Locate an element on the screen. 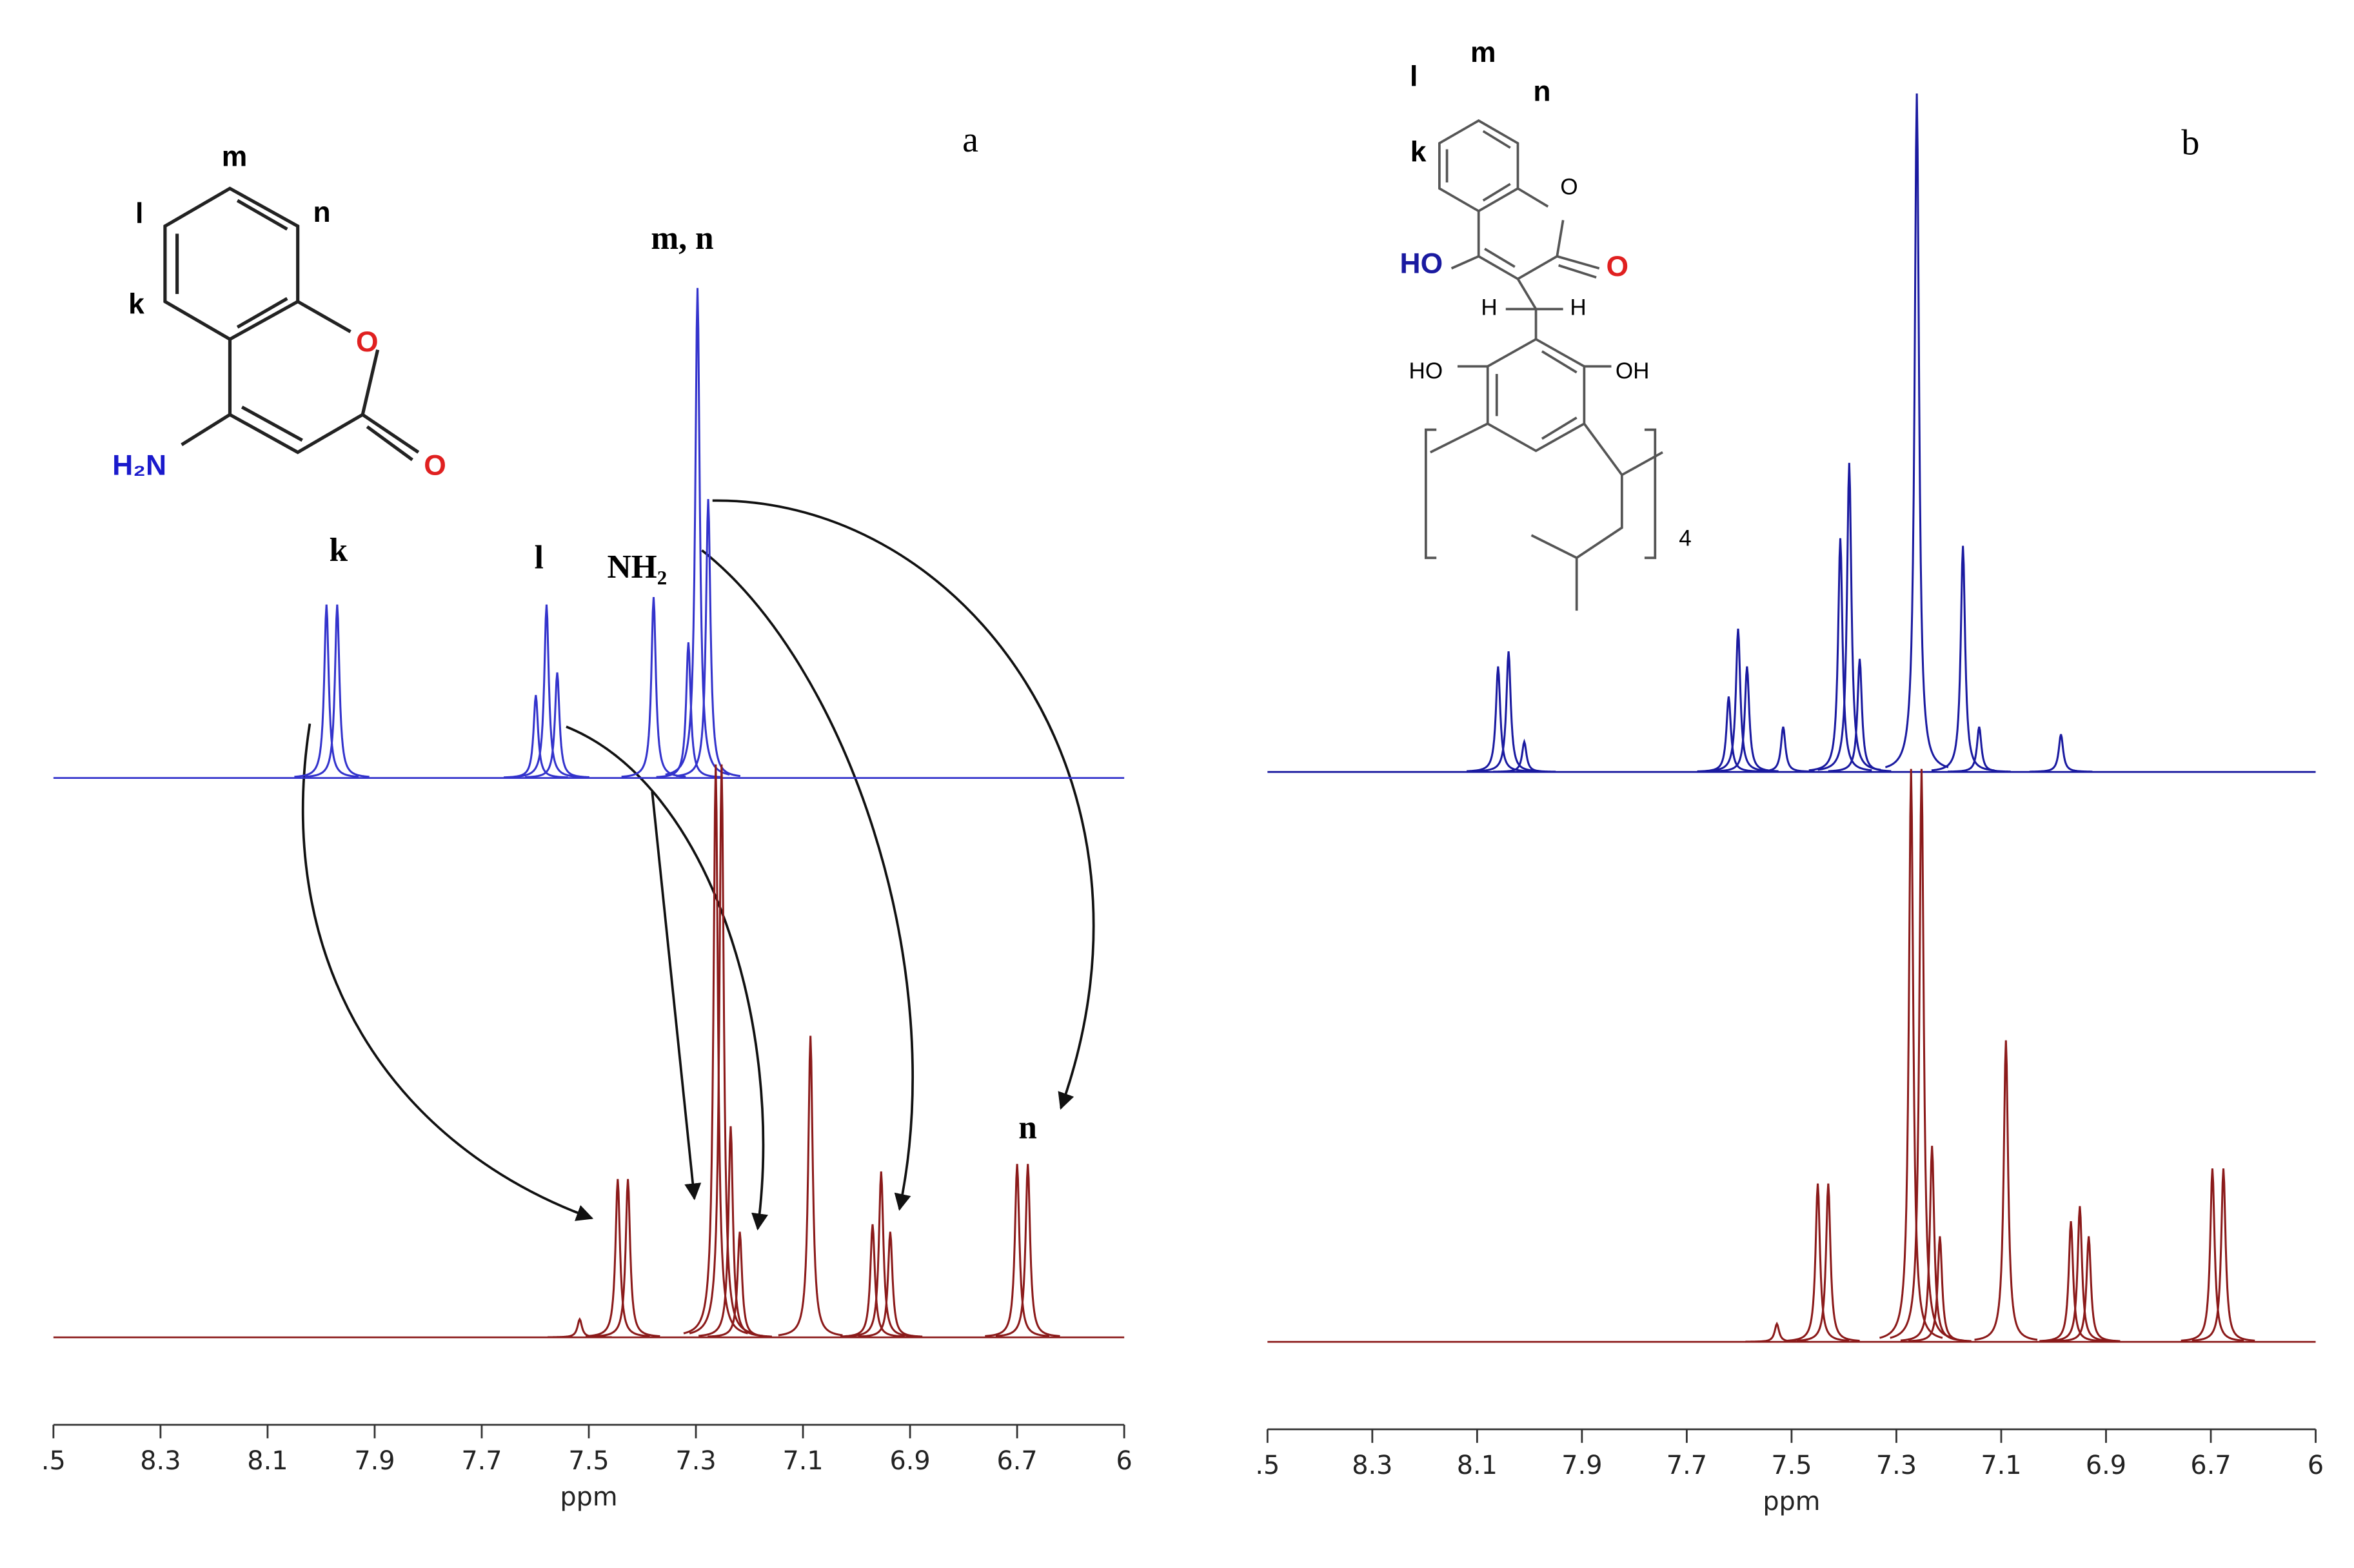 This screenshot has height=1568, width=2354. peak-label: n is located at coordinates (1027, 1128).